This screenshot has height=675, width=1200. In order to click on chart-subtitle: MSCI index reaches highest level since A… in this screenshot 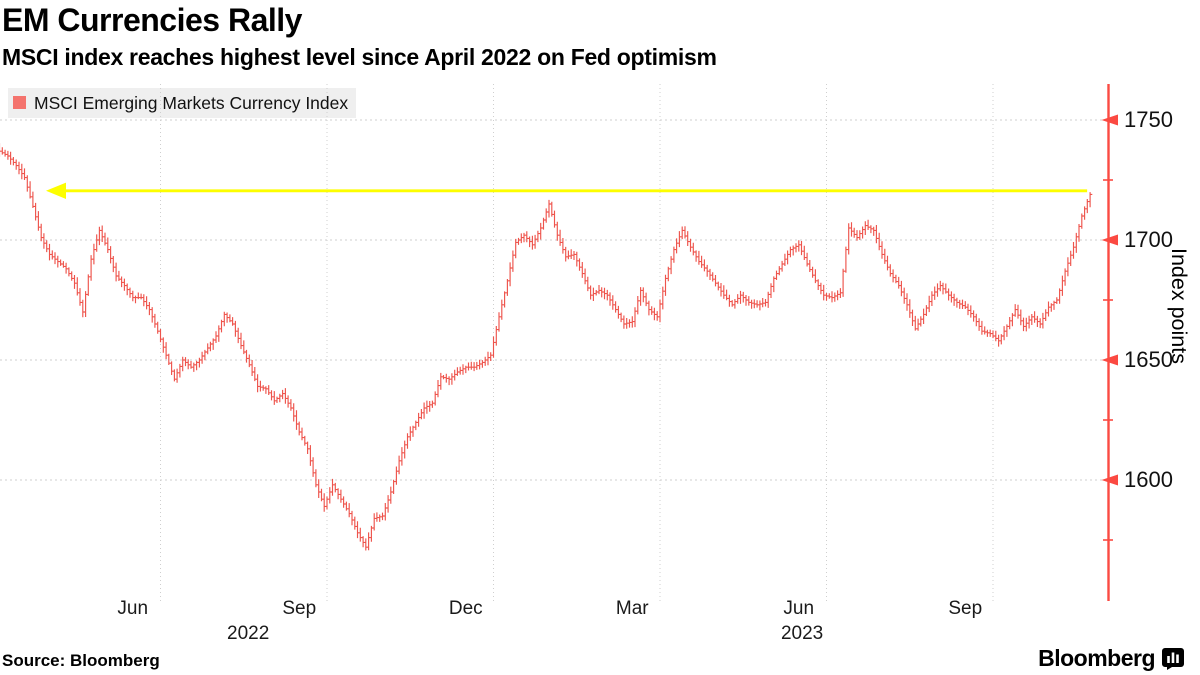, I will do `click(359, 57)`.